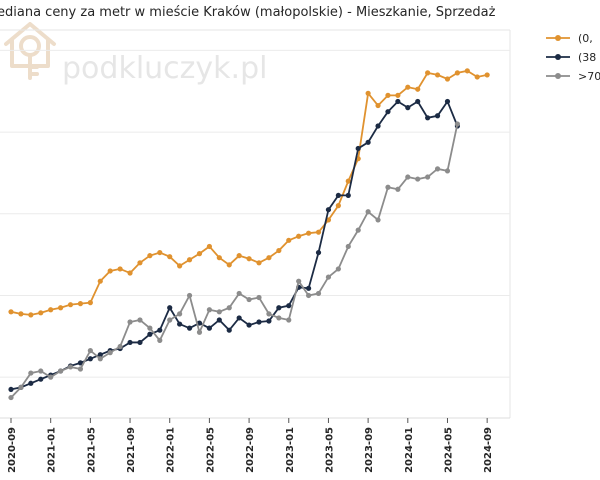  Describe the element at coordinates (369, 450) in the screenshot. I see `x-tick-label: 2023-09` at that location.